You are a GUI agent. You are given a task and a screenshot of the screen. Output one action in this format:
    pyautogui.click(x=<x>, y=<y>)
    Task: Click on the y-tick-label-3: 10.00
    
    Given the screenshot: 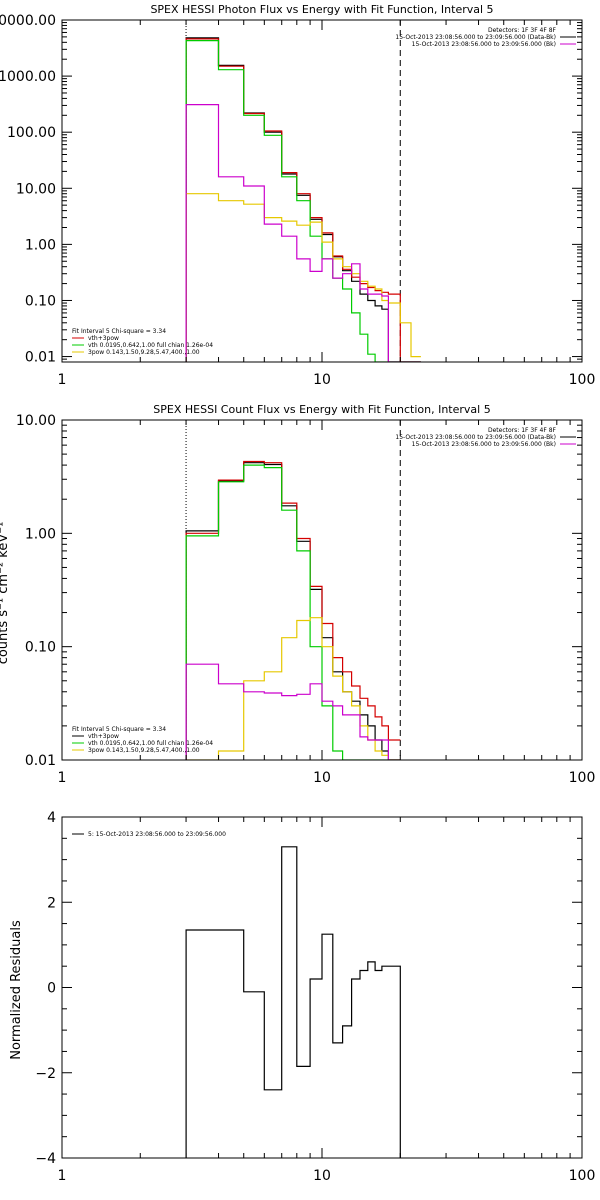 What is the action you would take?
    pyautogui.click(x=36, y=189)
    